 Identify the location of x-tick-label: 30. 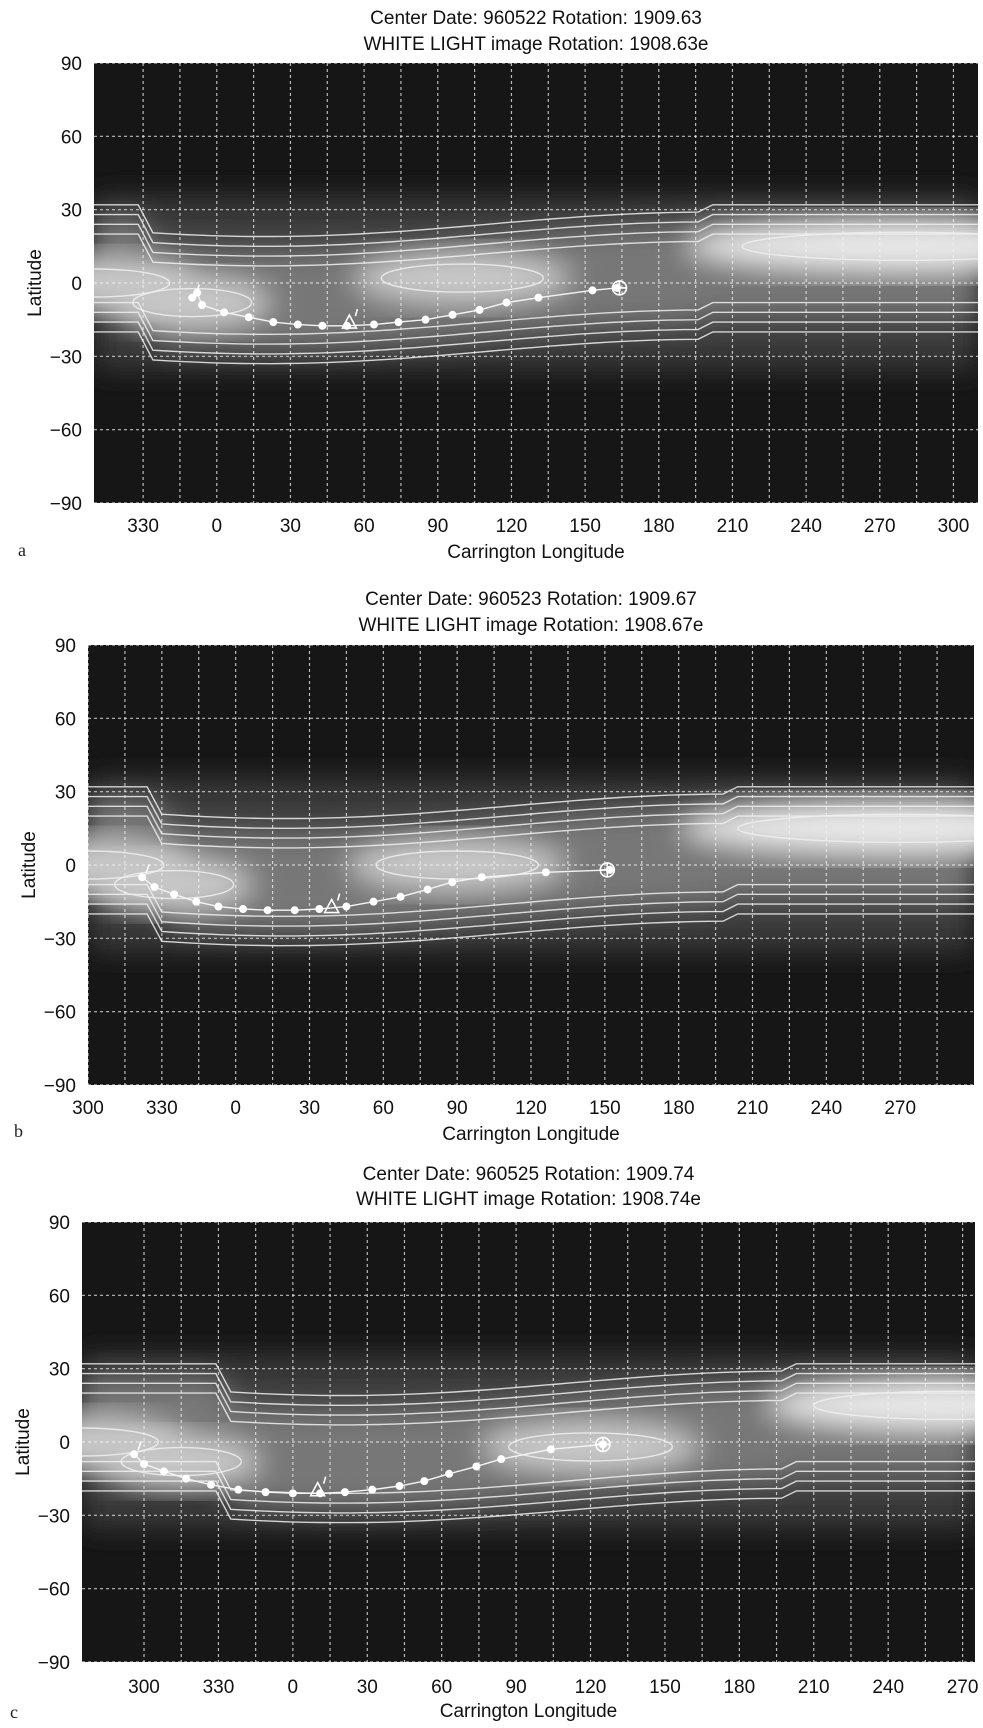
(290, 526).